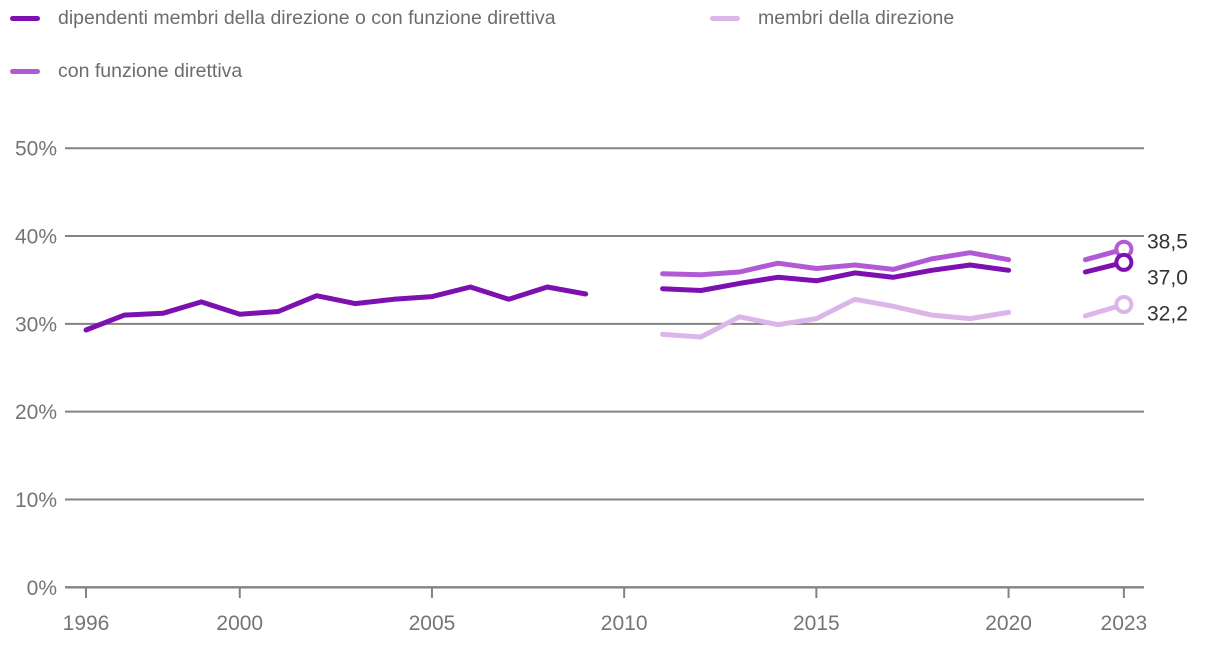  Describe the element at coordinates (725, 18) in the screenshot. I see `legend-swatch-light-purple` at that location.